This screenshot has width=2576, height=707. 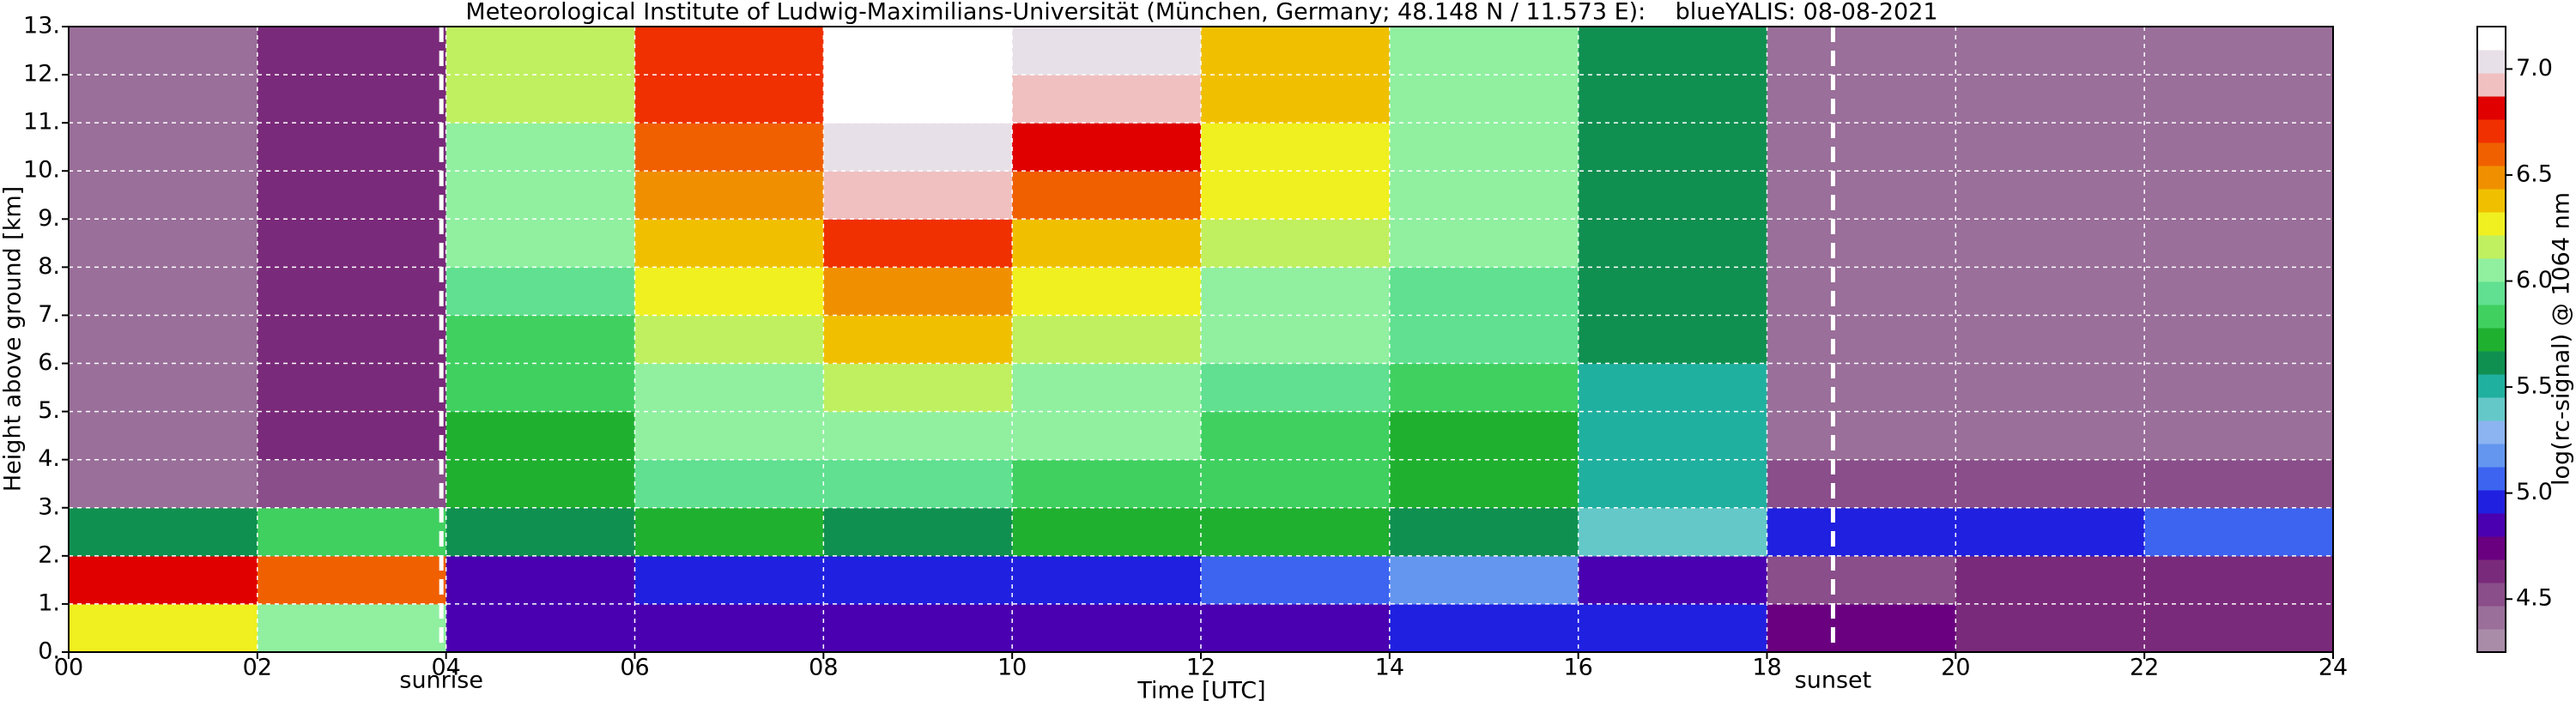 What do you see at coordinates (441, 681) in the screenshot?
I see `annotation-label: sunrise` at bounding box center [441, 681].